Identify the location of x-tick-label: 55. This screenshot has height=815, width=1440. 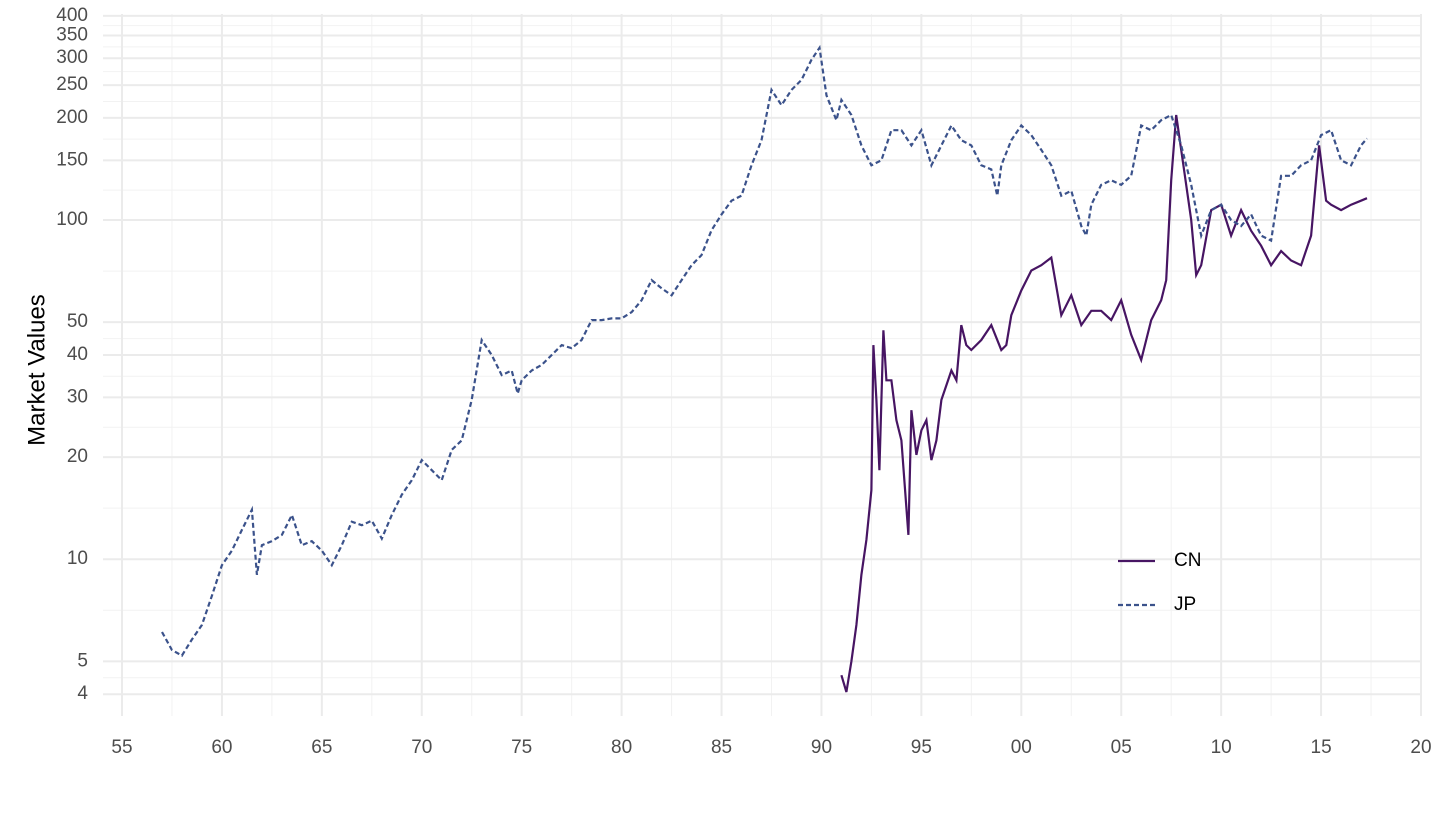
(121, 747).